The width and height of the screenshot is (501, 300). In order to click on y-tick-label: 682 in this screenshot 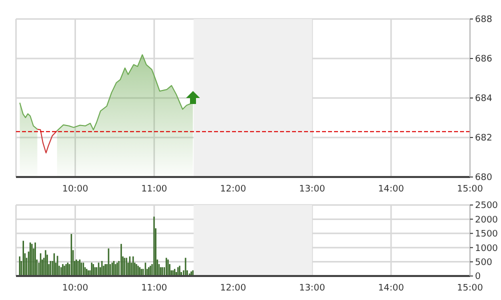, I will do `click(483, 139)`.